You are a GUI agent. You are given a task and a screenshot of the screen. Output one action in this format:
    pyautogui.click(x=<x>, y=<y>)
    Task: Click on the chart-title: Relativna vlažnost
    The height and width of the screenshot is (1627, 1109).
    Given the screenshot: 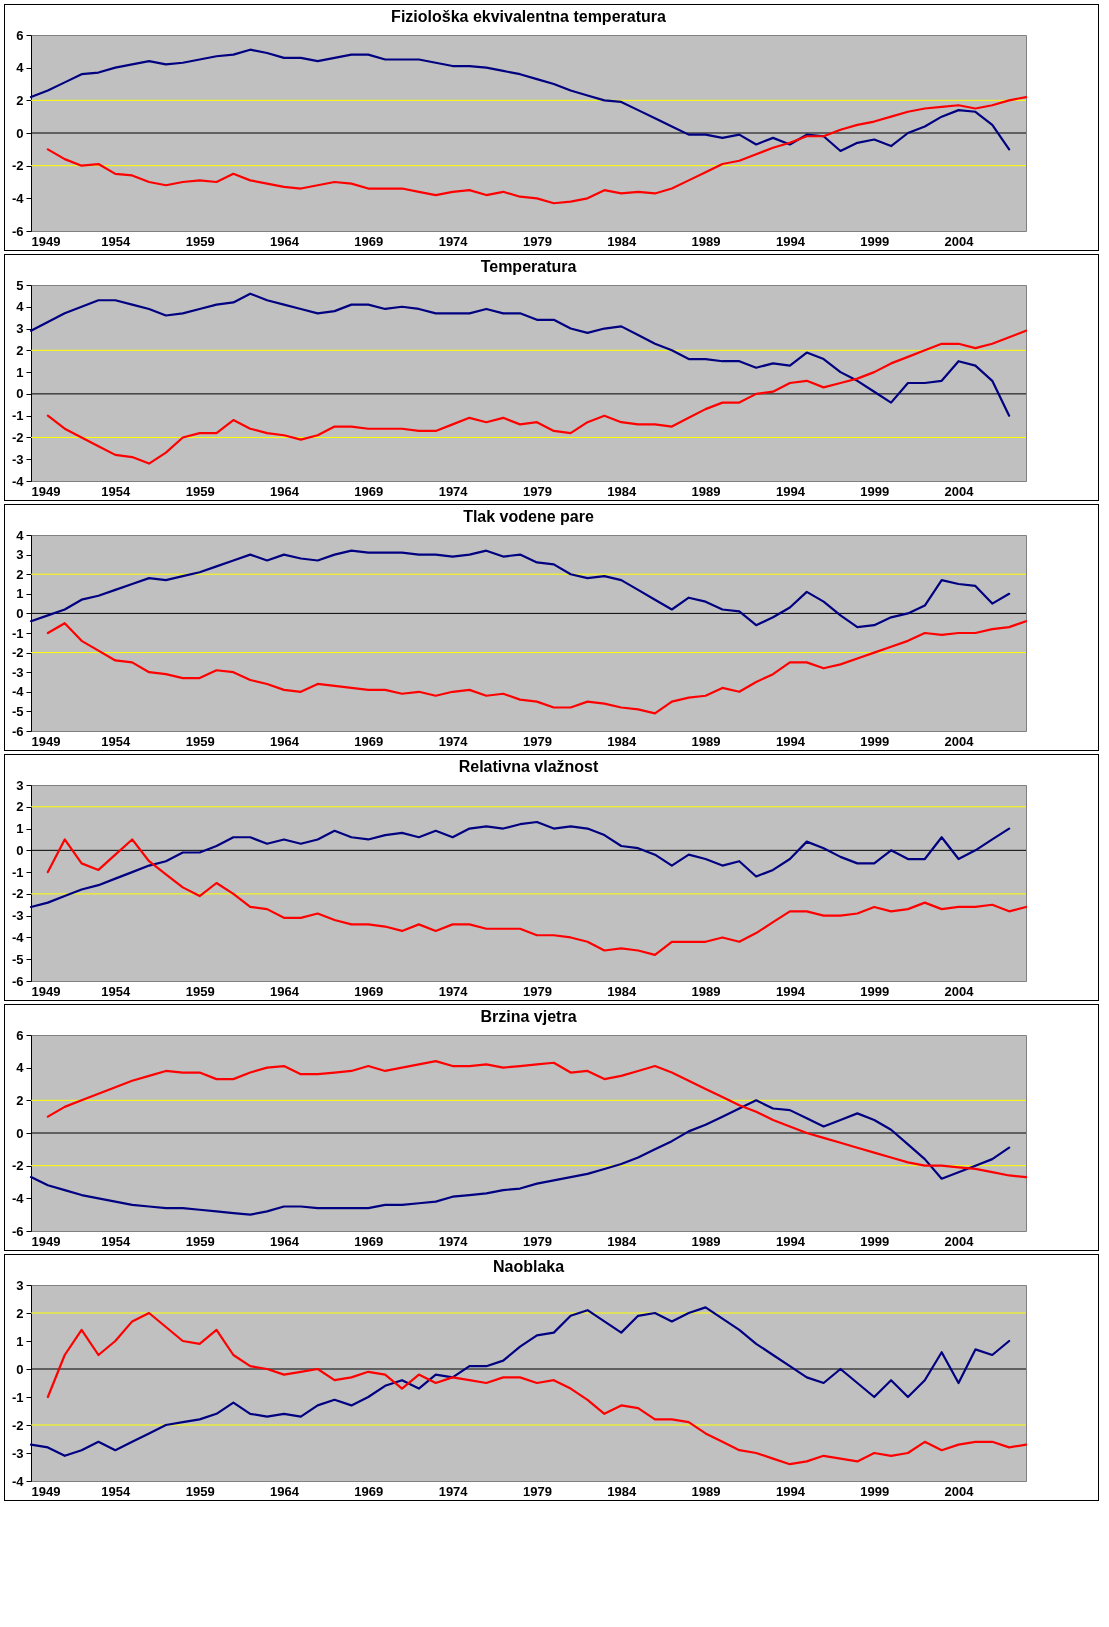 What is the action you would take?
    pyautogui.click(x=528, y=766)
    